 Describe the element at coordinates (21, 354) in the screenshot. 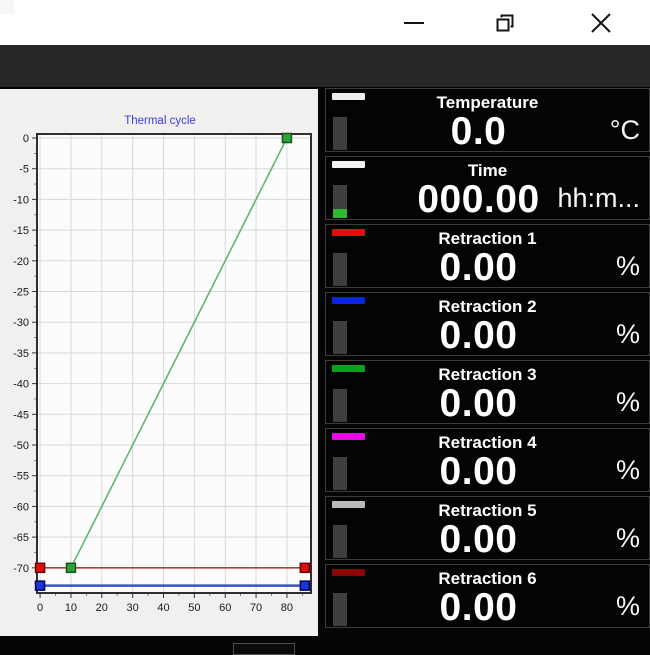

I see `y-tick-label: -35` at that location.